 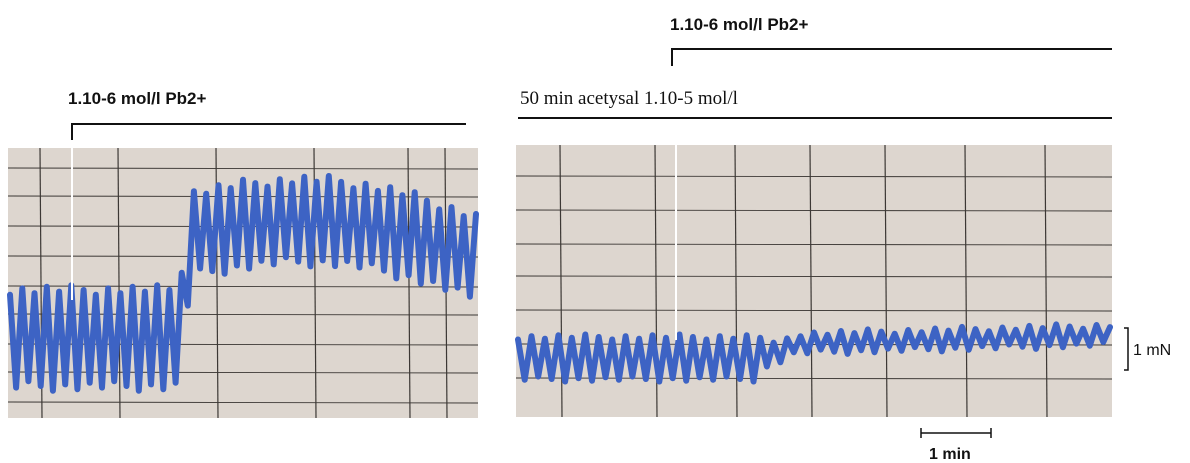 I want to click on time-scale-label: 1 min, so click(x=950, y=454).